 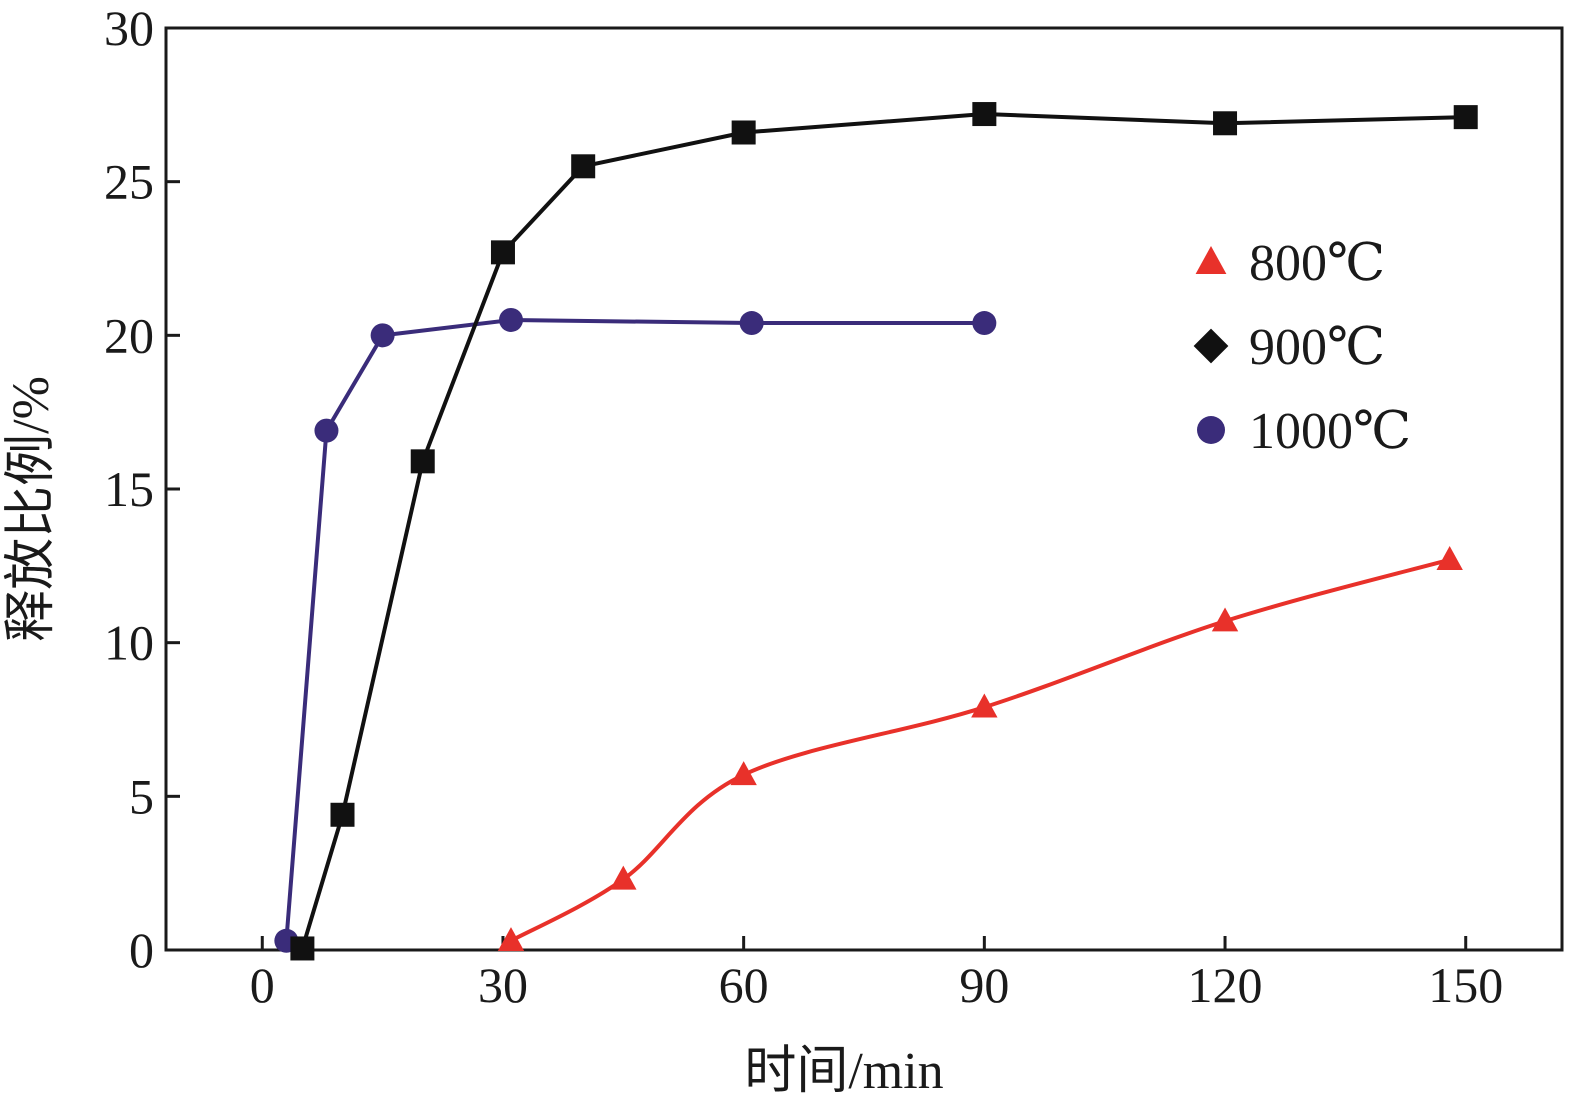 I want to click on legend: 800℃ 900℃ 1000℃, so click(x=1302, y=347).